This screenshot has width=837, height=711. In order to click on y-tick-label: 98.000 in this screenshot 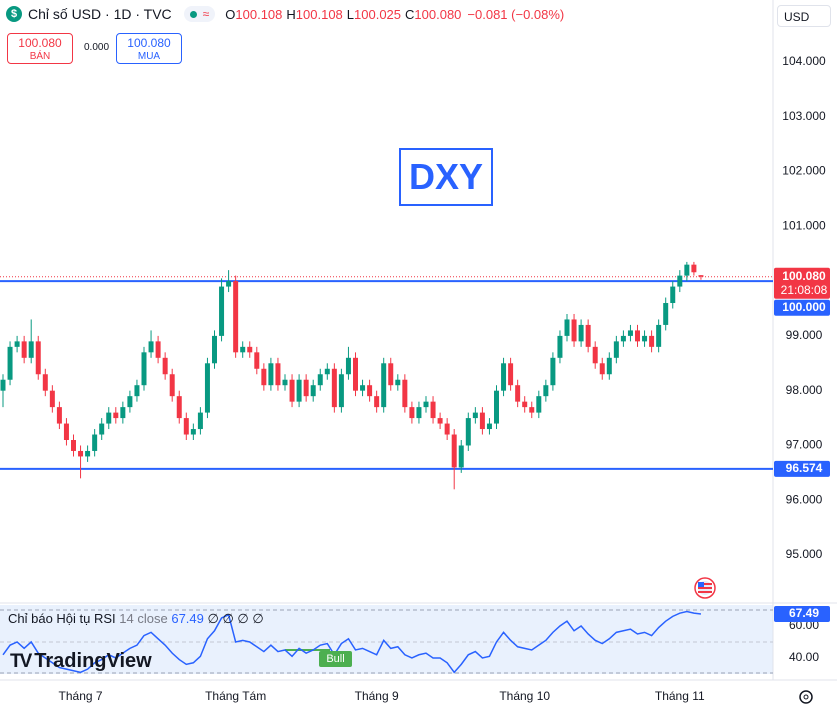, I will do `click(804, 390)`.